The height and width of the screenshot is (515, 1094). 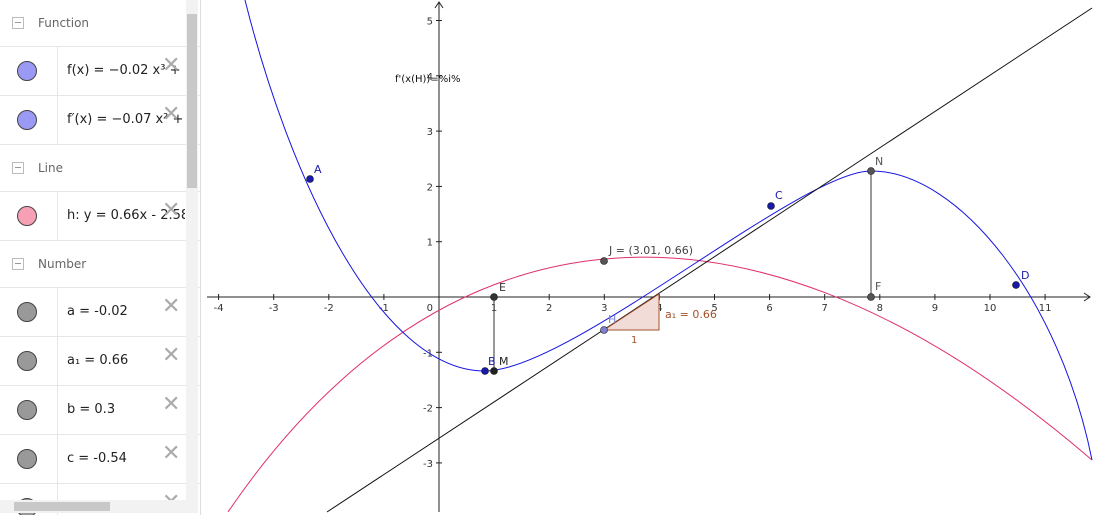 I want to click on algebra-row: f′(x) = −0.07 x² + 0.6 x − 0.54✕, so click(x=100, y=120).